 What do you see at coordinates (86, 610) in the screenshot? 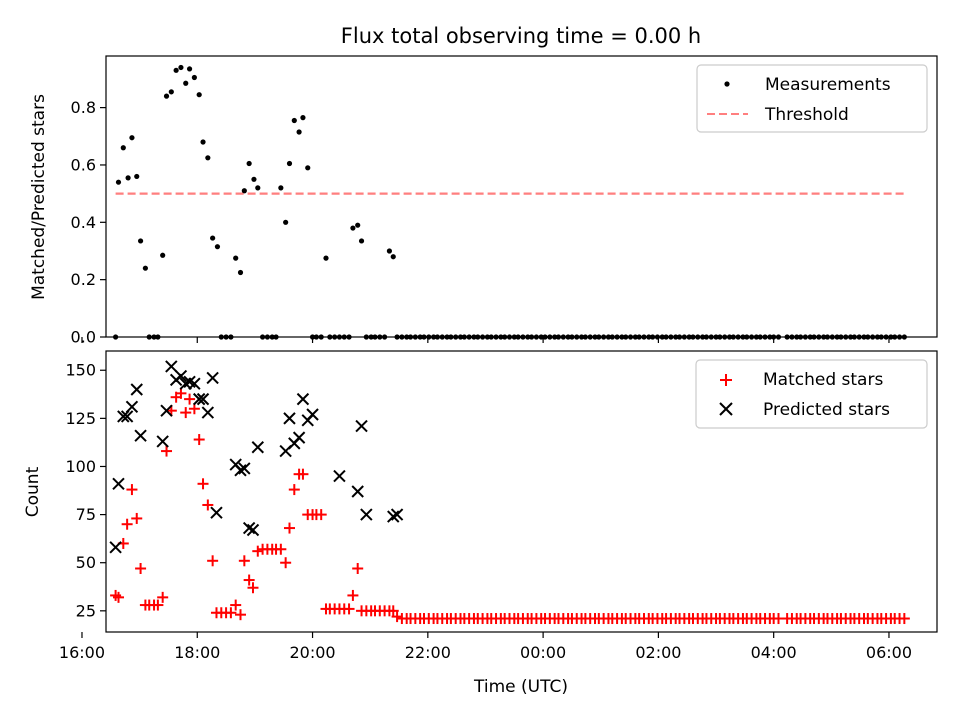
I see `y-tick-label: 25` at bounding box center [86, 610].